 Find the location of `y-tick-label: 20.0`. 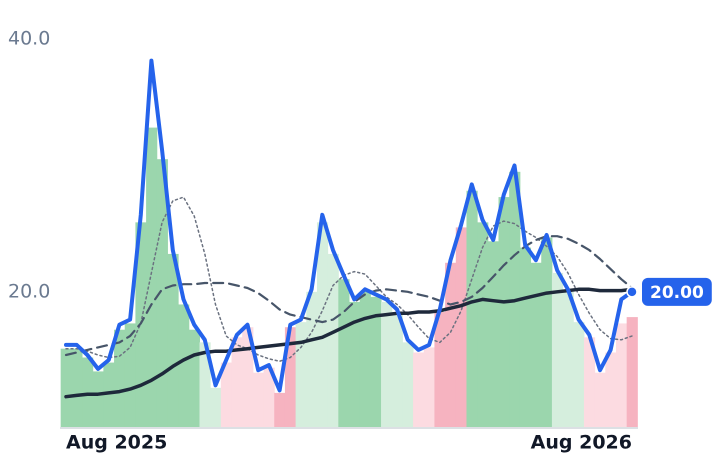

y-tick-label: 20.0 is located at coordinates (29, 291).